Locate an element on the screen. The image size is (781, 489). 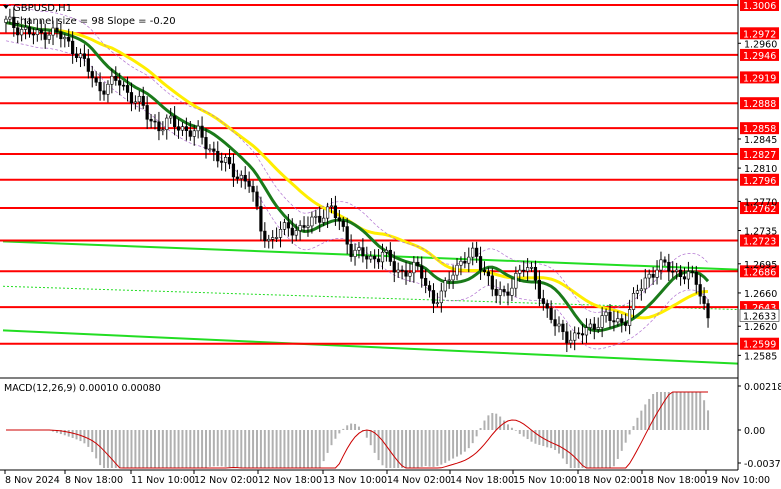
level-price-tag: 1.3006 is located at coordinates (759, 6).